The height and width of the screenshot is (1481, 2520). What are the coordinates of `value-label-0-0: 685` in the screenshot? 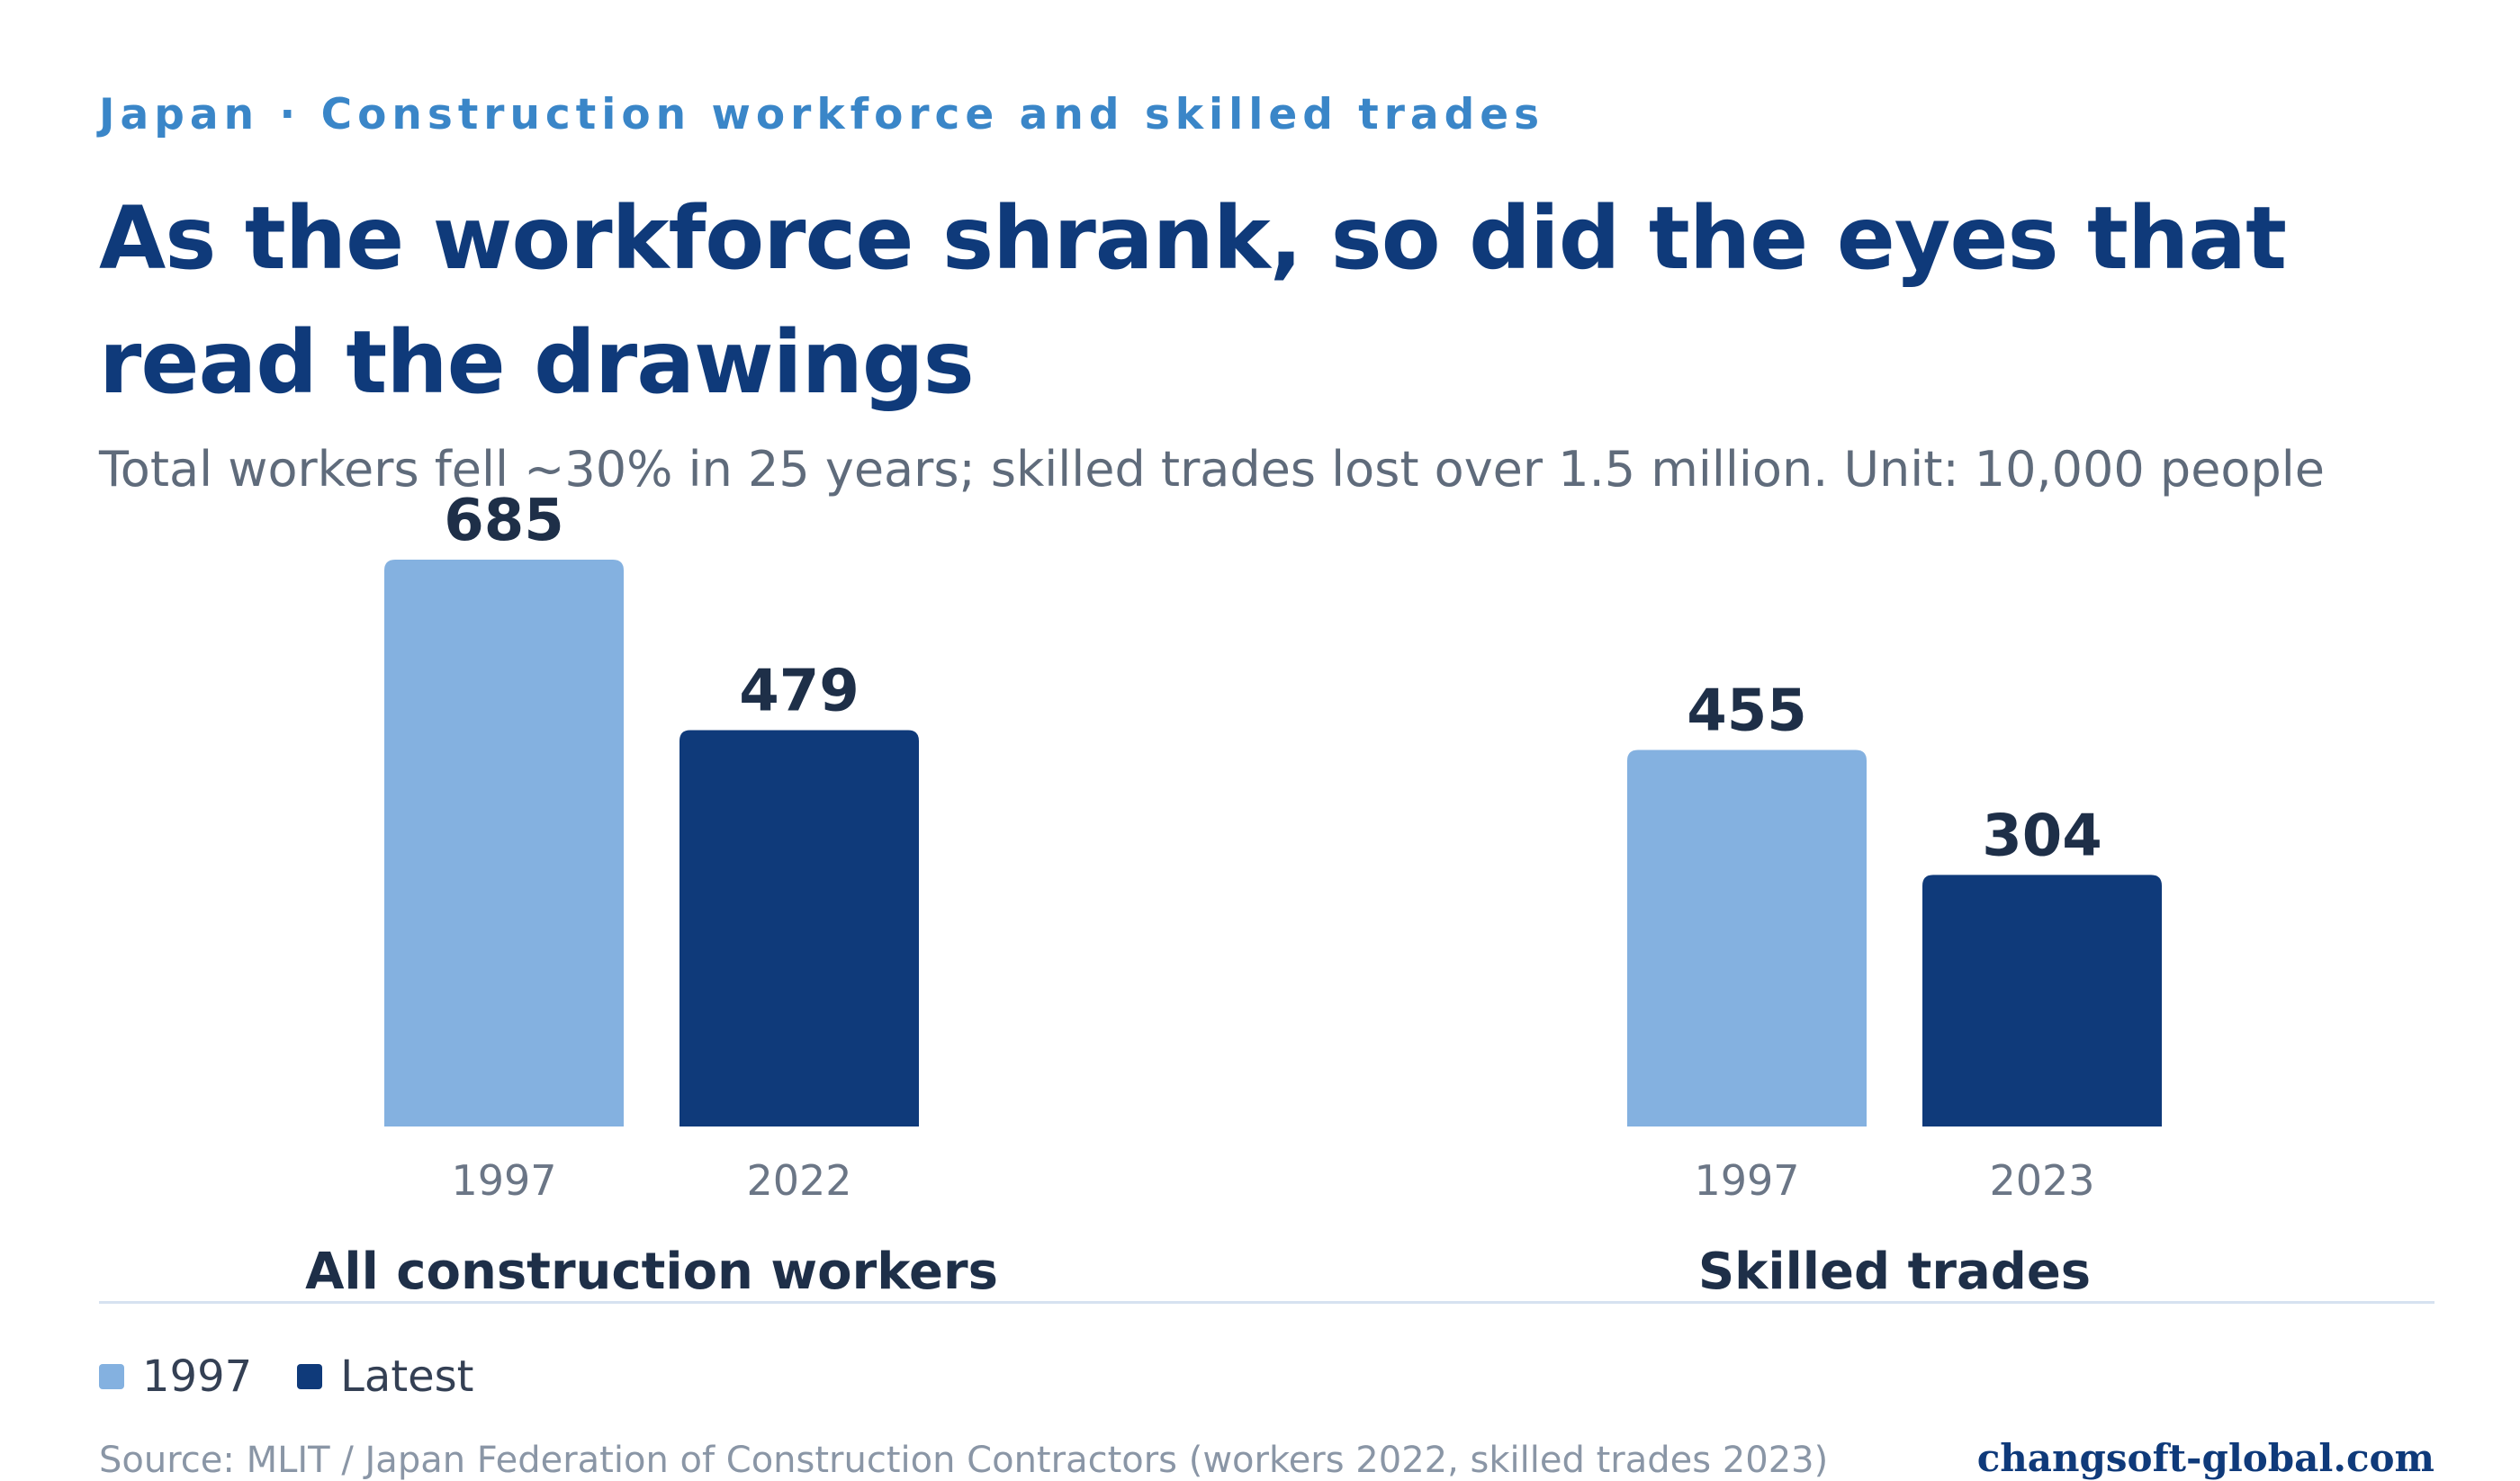 It's located at (504, 521).